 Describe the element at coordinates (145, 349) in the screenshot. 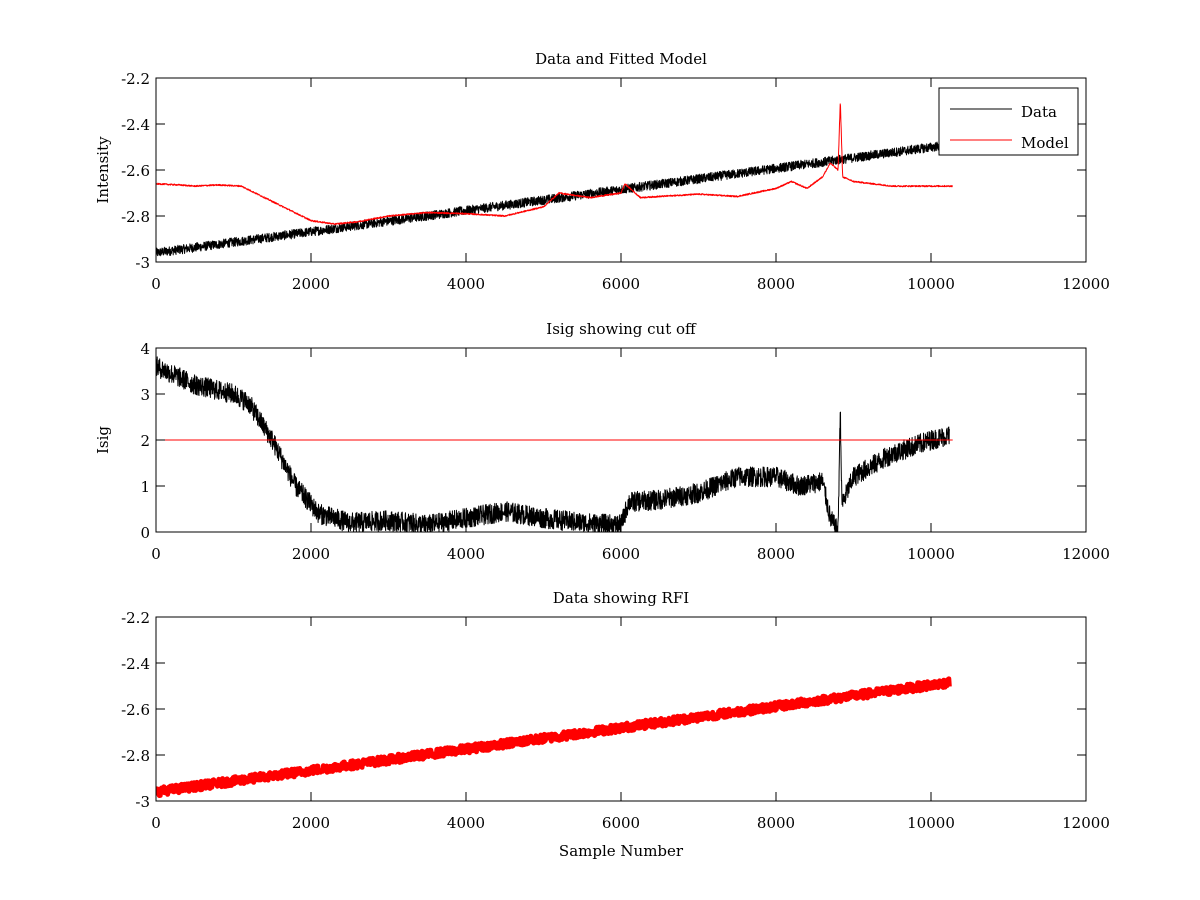

I see `y-tick-label: 4` at that location.